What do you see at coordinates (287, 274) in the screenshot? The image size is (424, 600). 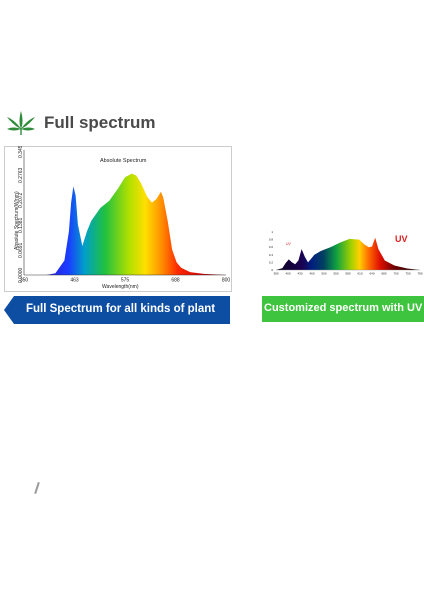 I see `uv-x-tick-label: 400` at bounding box center [287, 274].